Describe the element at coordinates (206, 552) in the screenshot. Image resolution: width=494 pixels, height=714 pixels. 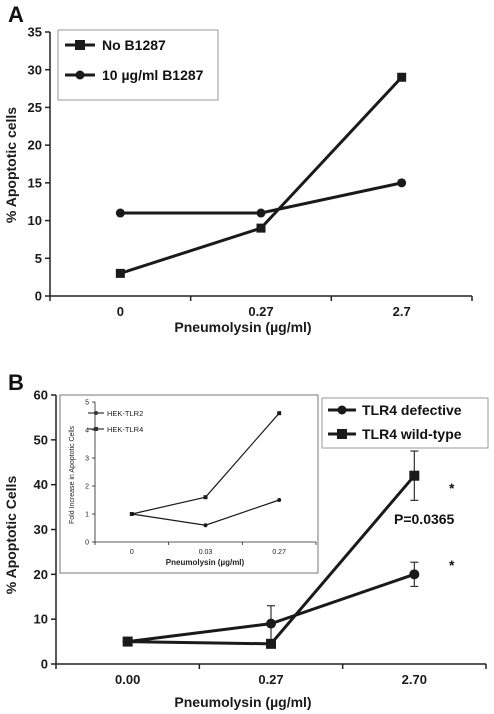
I see `b-inset-x-tick-label: 0.03` at that location.